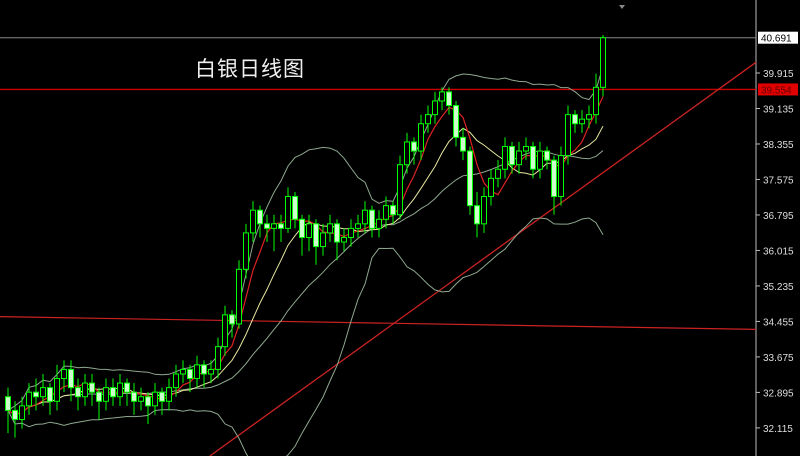 The image size is (800, 456). Describe the element at coordinates (250, 69) in the screenshot. I see `chart-title: 白银日线图` at that location.